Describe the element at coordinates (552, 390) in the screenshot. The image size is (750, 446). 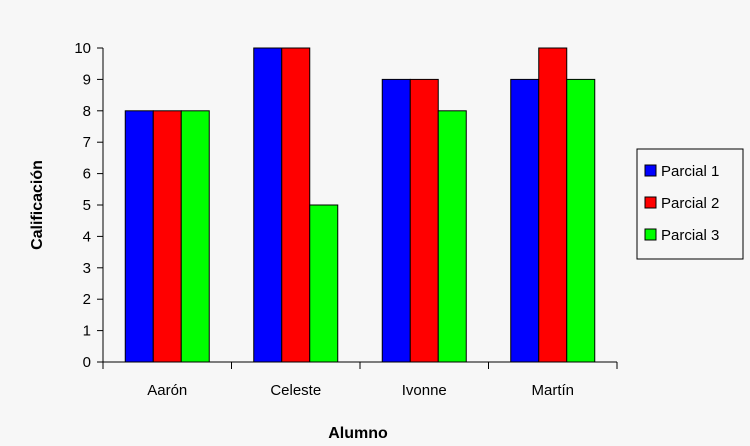
I see `x-tick-label: Martín` at that location.